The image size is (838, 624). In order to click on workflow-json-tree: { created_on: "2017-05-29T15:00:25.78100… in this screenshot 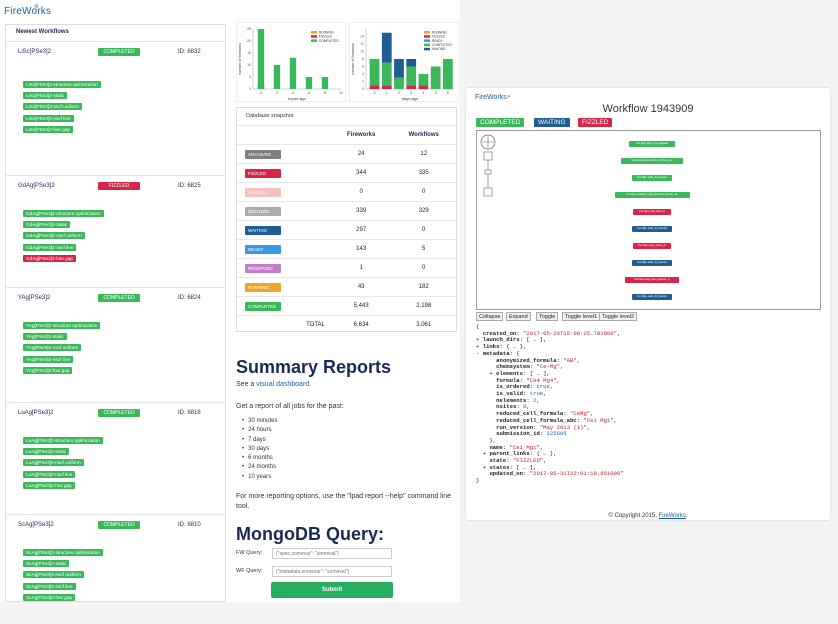, I will do `click(648, 404)`.